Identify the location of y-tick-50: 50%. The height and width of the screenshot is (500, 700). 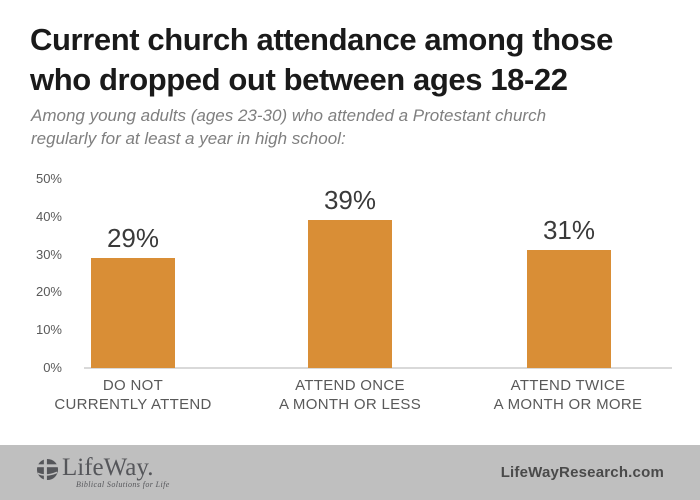
(48, 178).